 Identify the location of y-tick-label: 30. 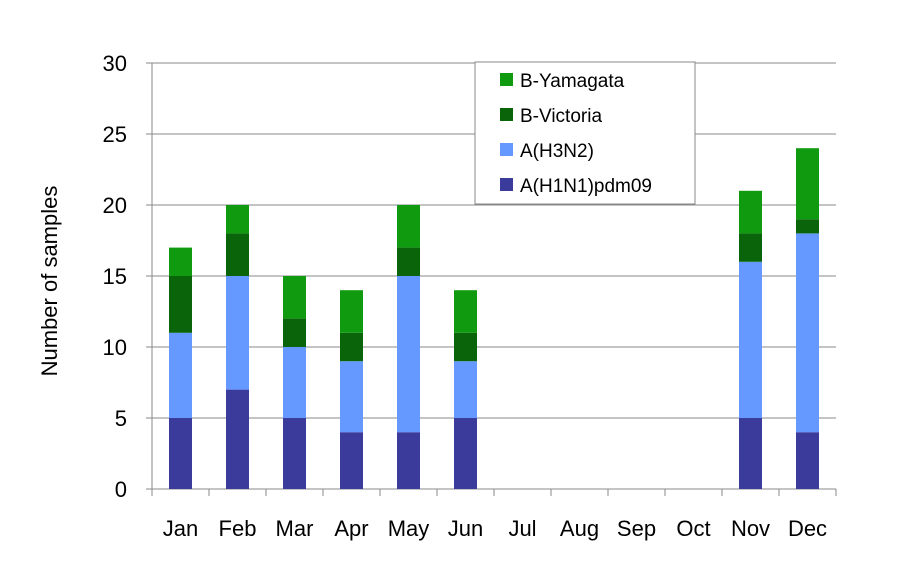
(115, 63).